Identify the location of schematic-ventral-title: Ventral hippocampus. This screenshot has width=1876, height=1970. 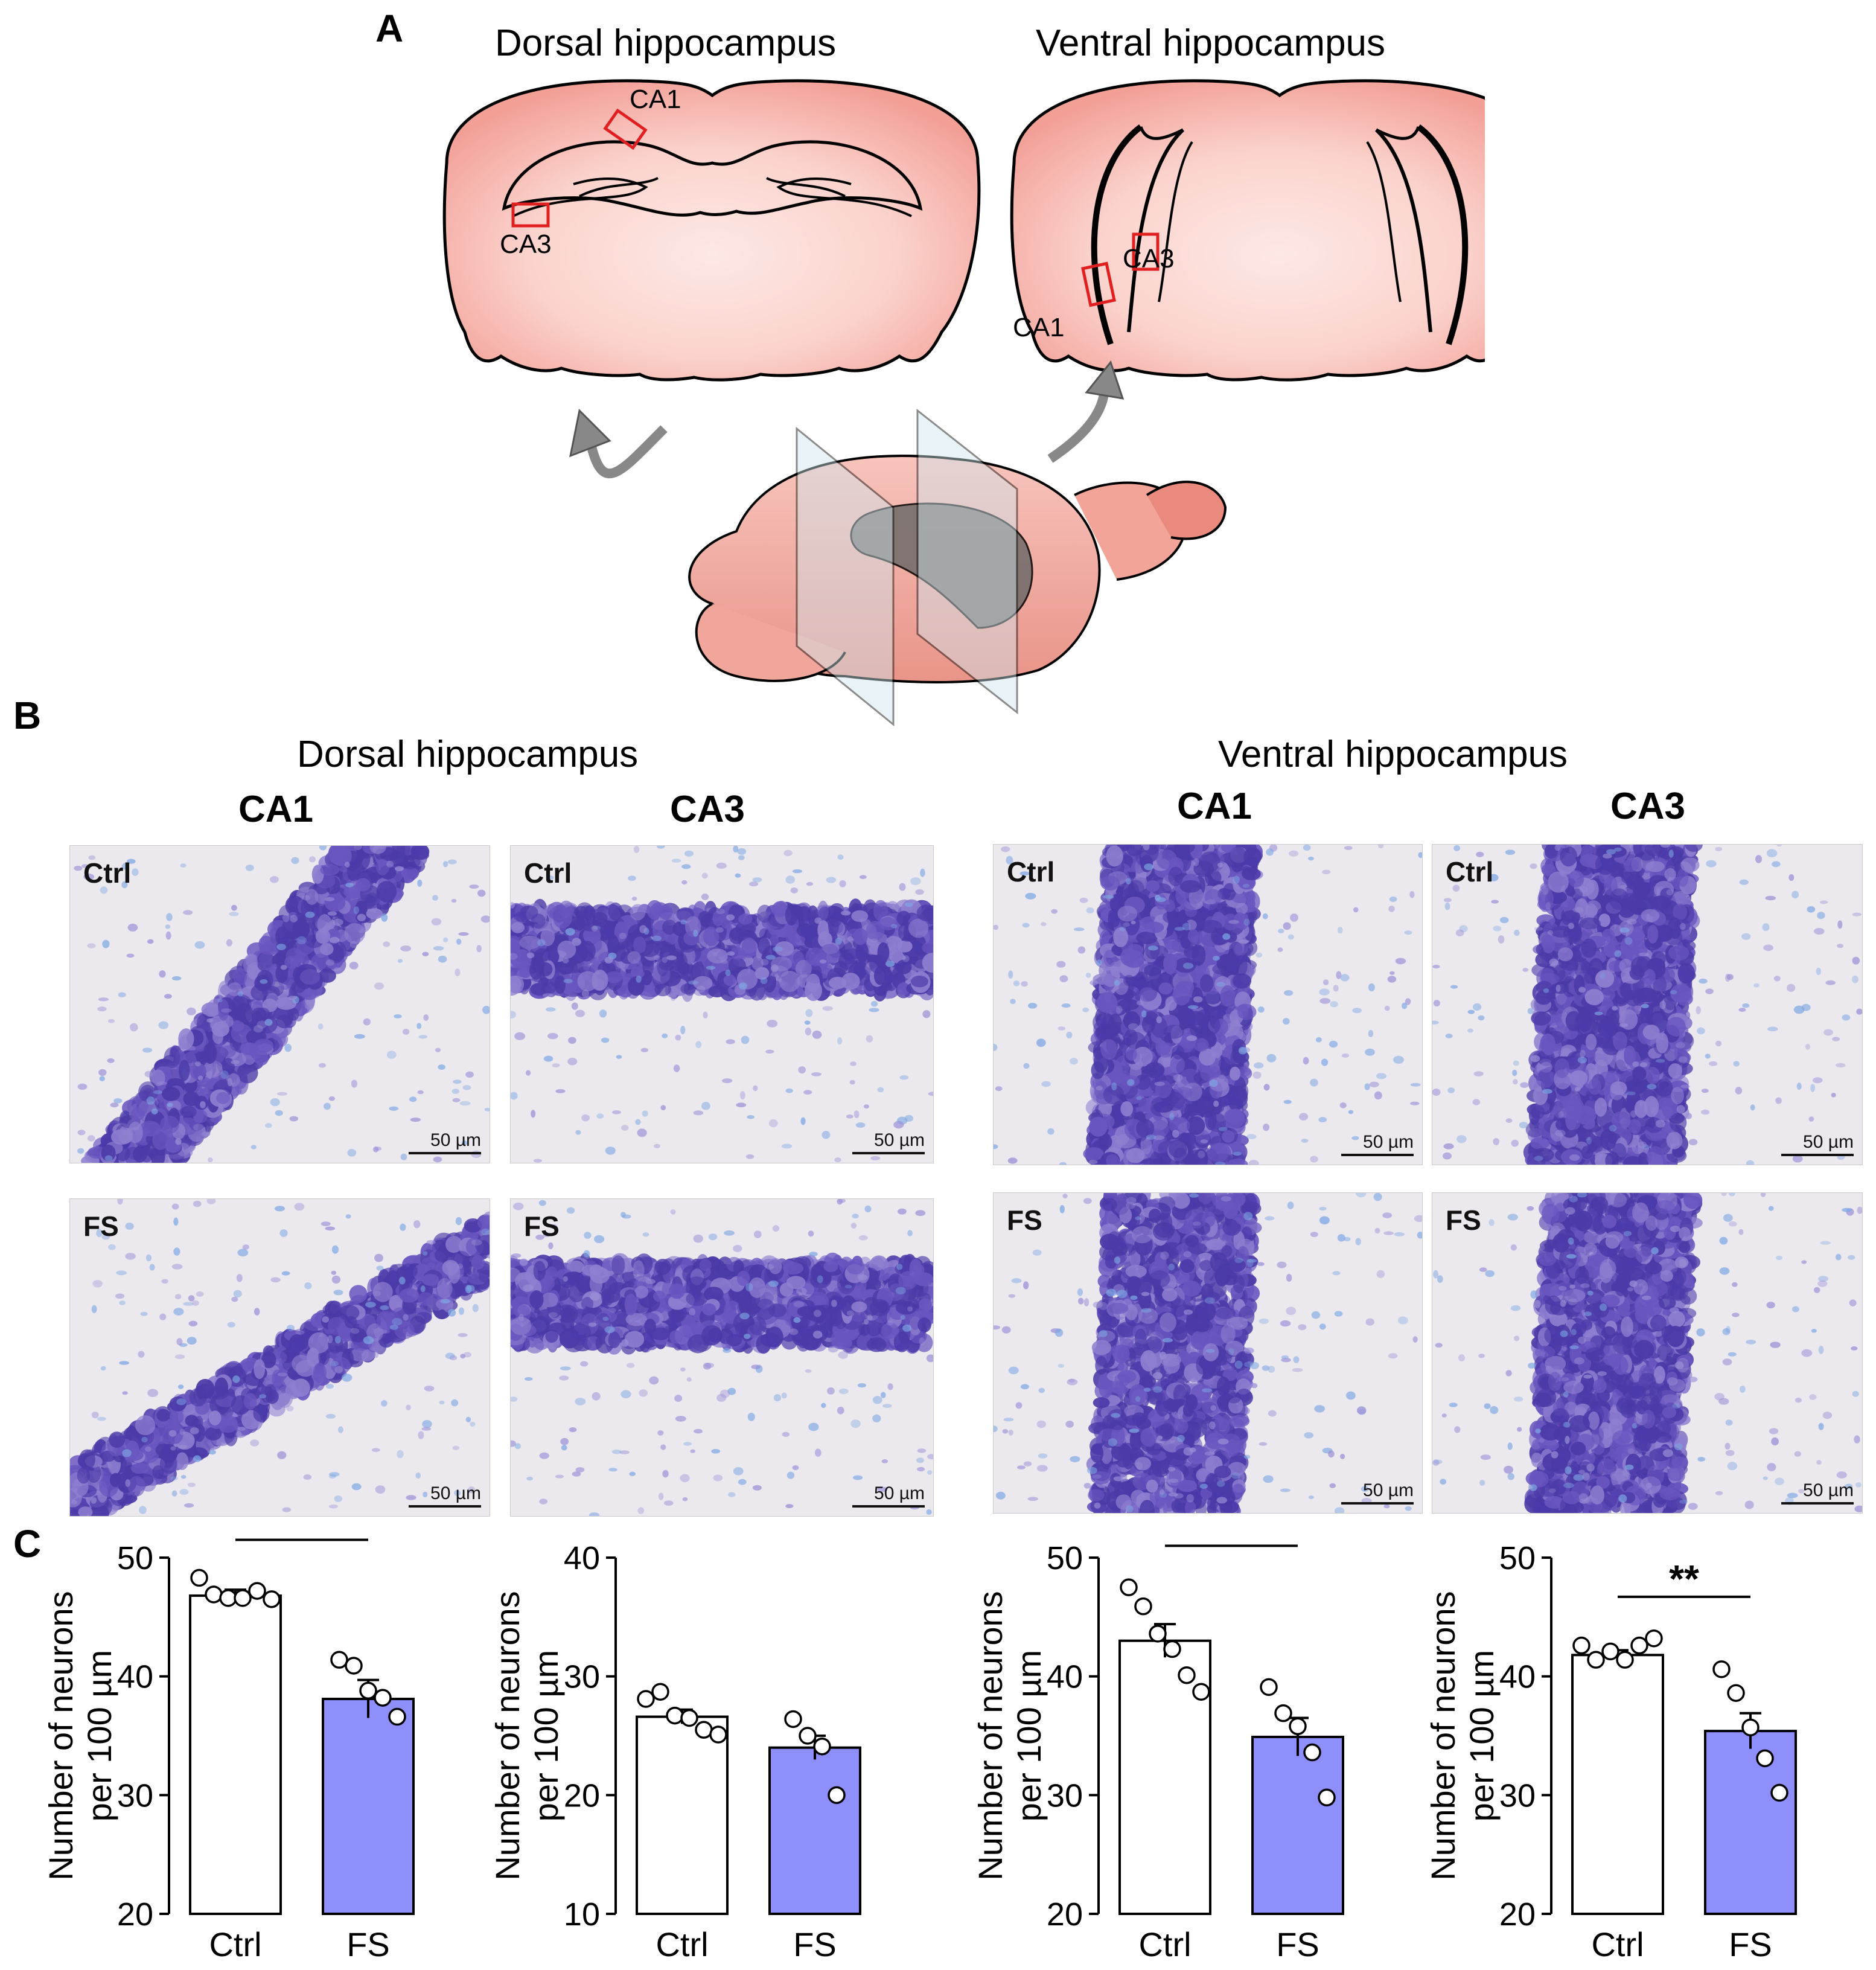
(1211, 43).